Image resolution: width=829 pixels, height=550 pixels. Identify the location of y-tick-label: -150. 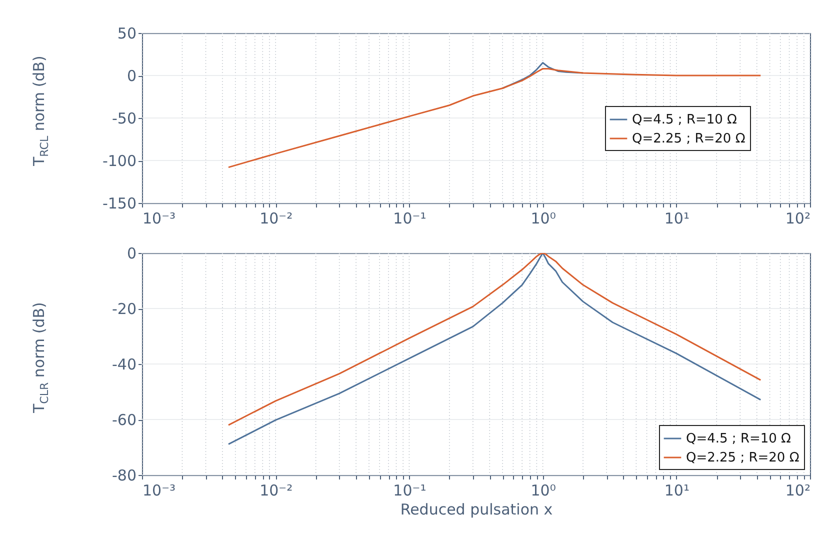
(119, 203).